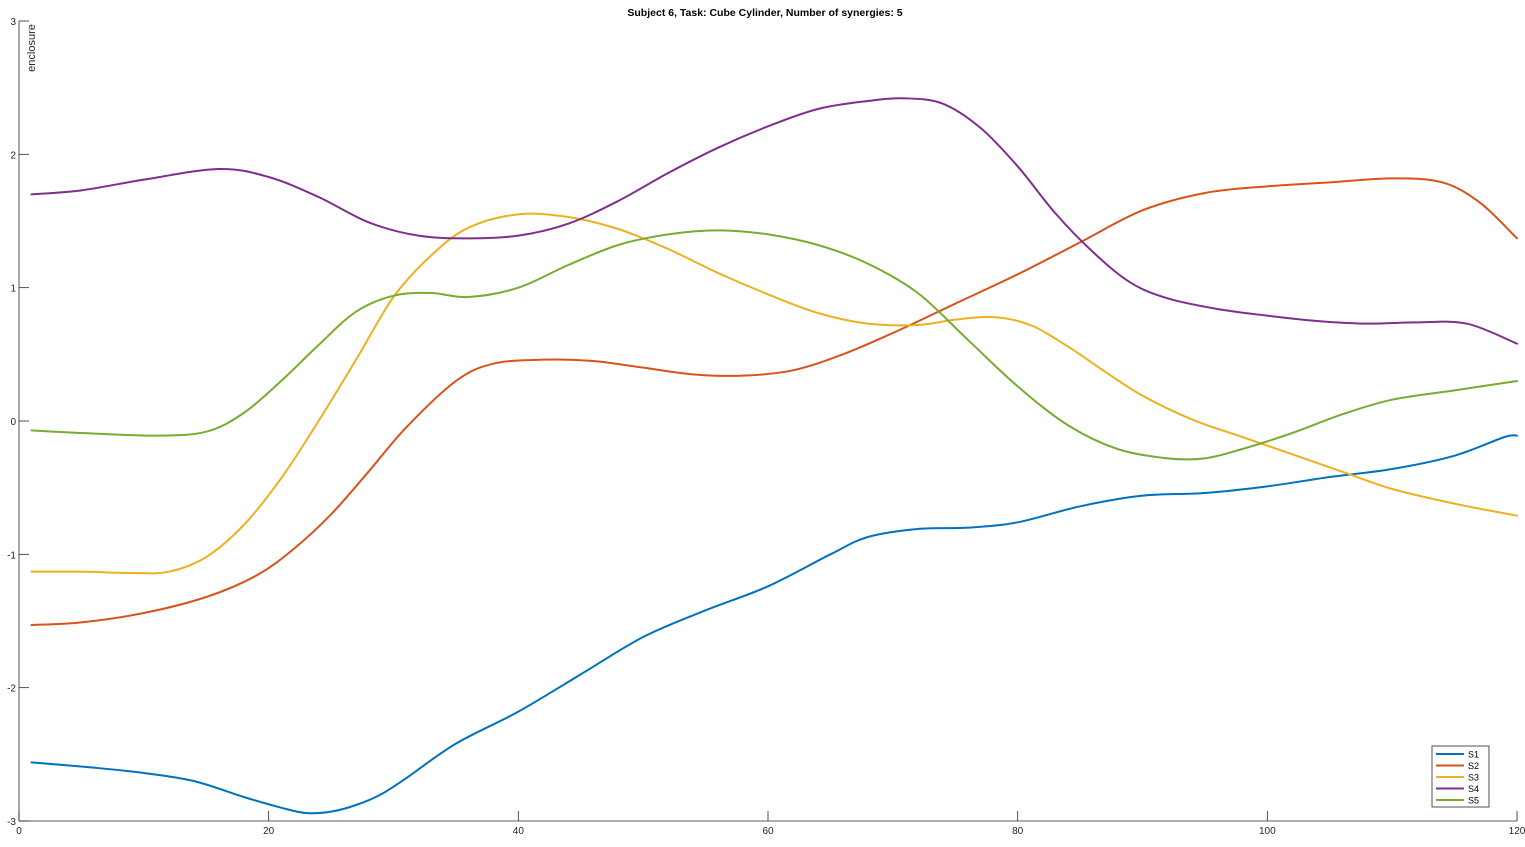 The height and width of the screenshot is (847, 1525). I want to click on x-tick-label: 120, so click(1517, 831).